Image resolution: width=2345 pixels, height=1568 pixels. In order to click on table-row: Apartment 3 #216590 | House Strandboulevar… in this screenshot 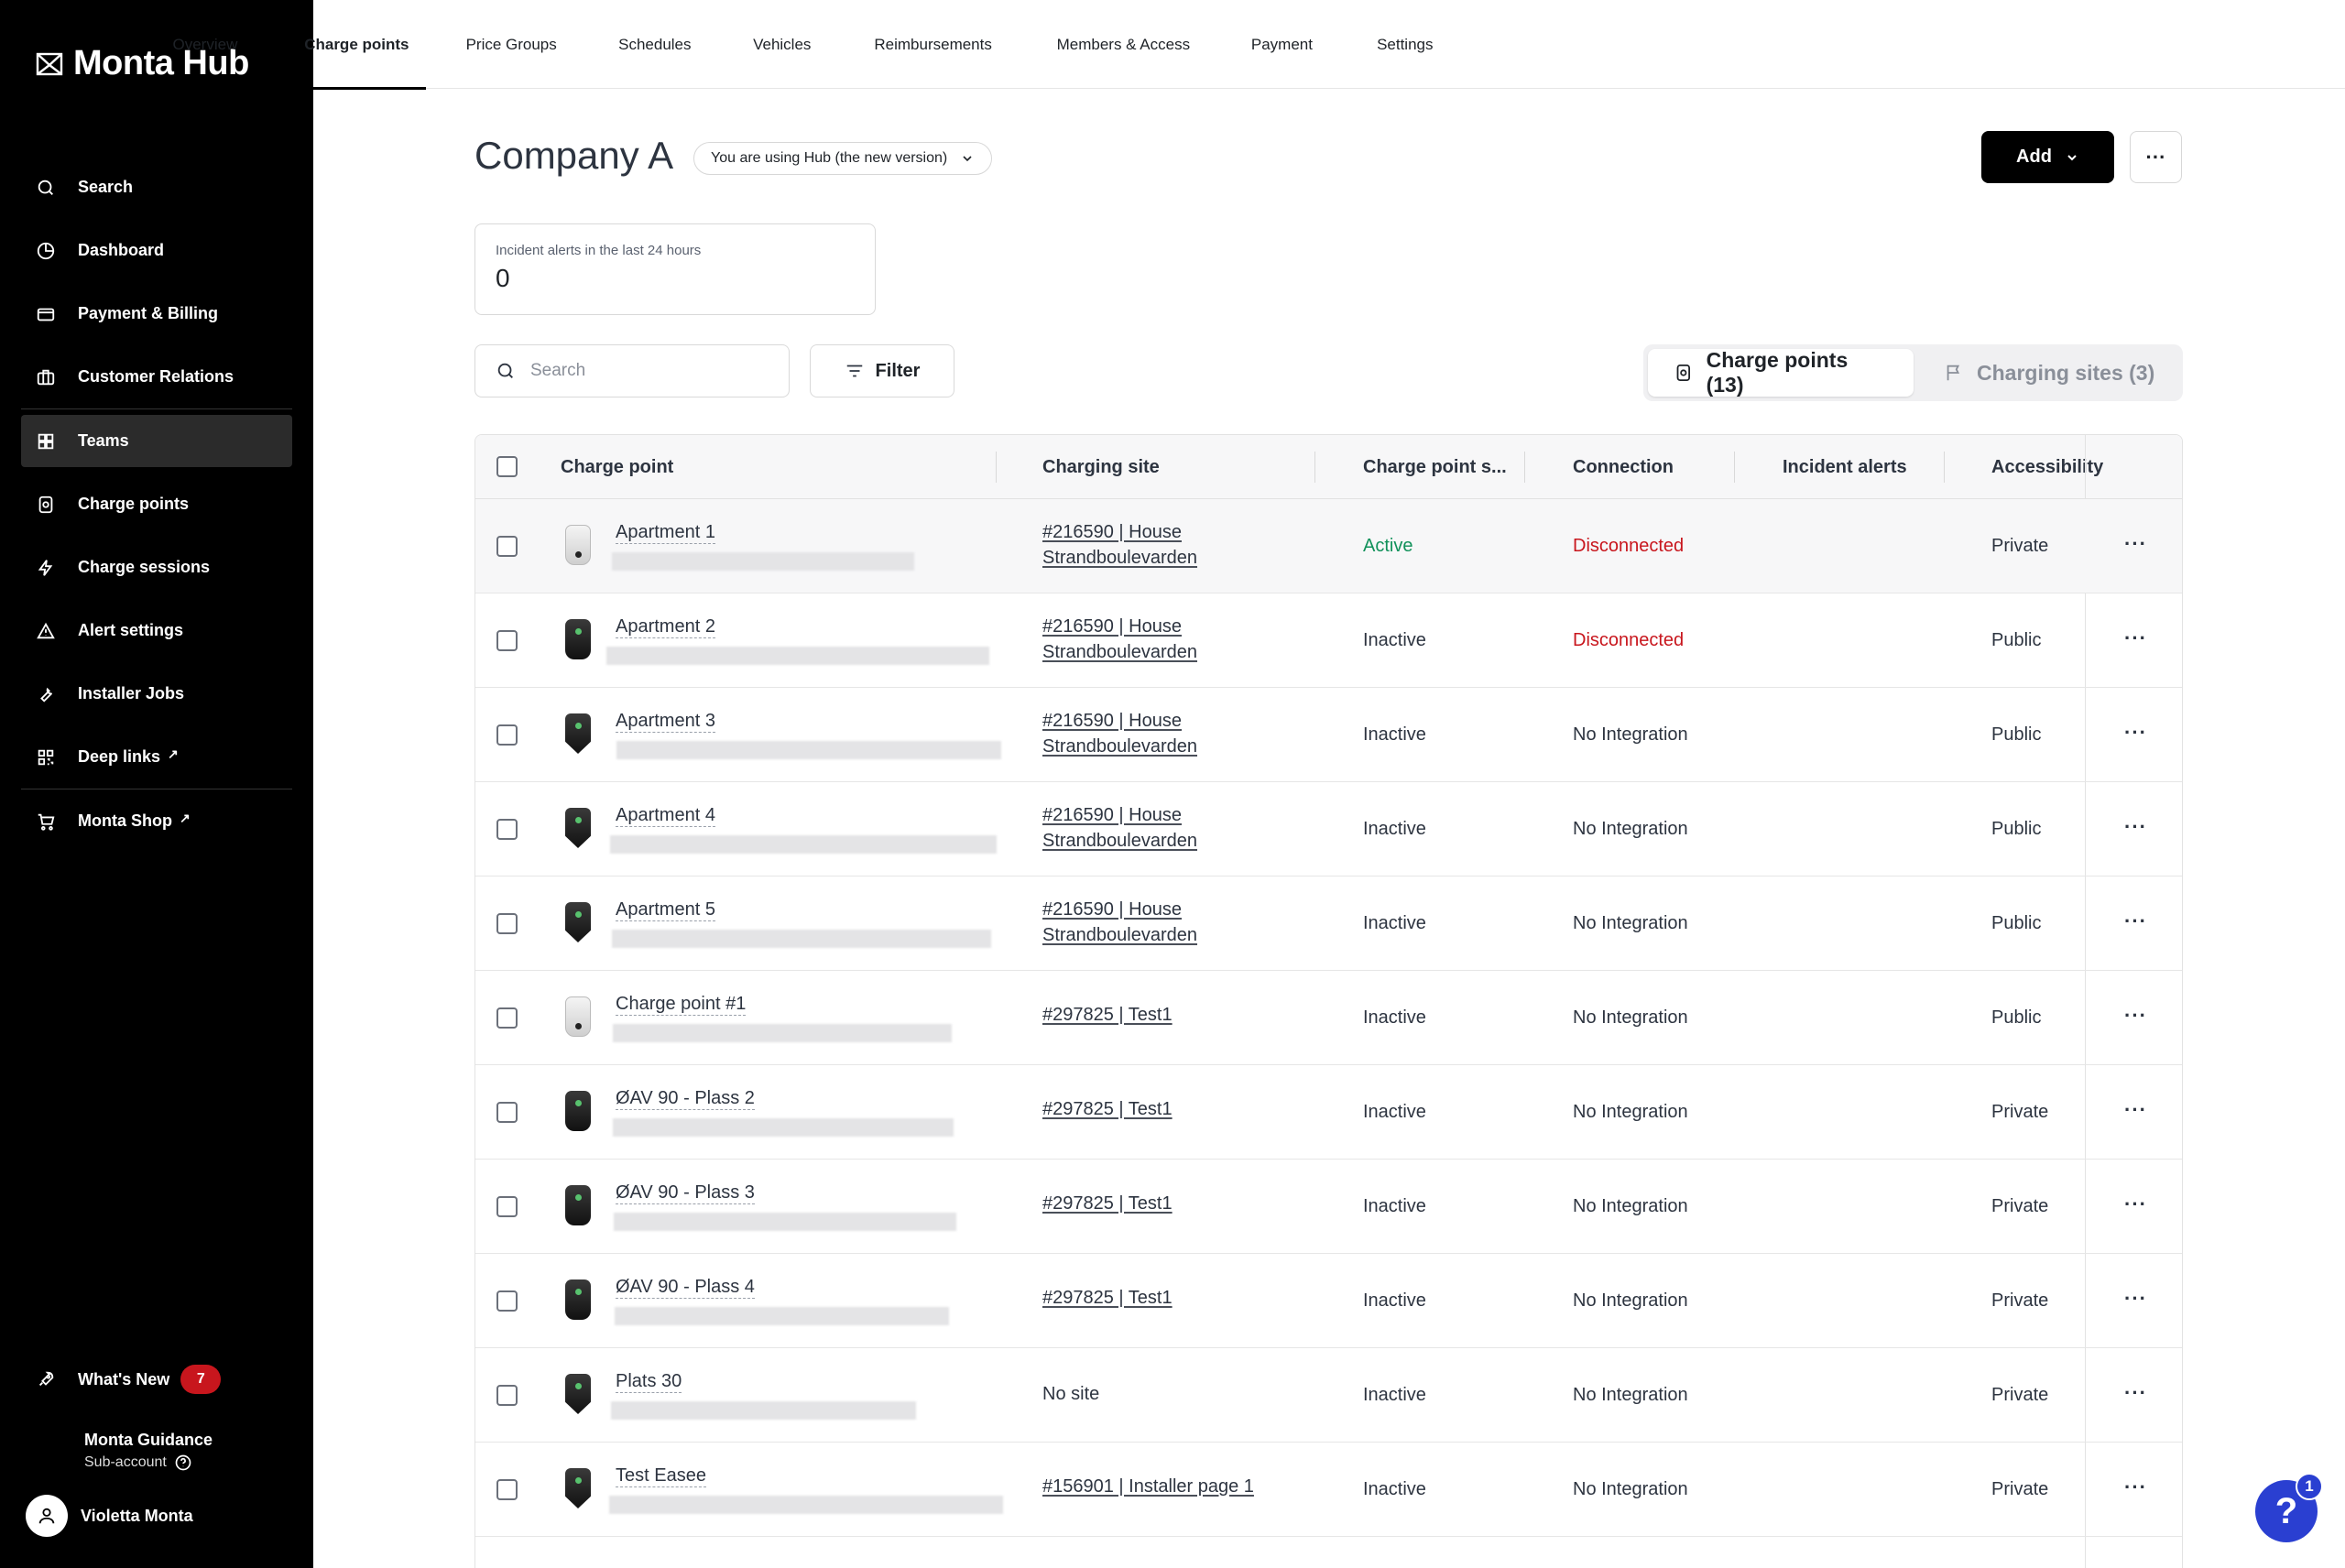, I will do `click(1328, 735)`.